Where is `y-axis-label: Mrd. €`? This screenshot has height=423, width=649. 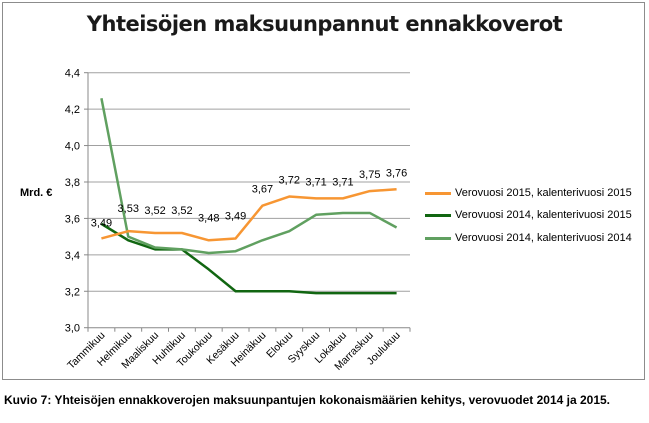 y-axis-label: Mrd. € is located at coordinates (36, 193).